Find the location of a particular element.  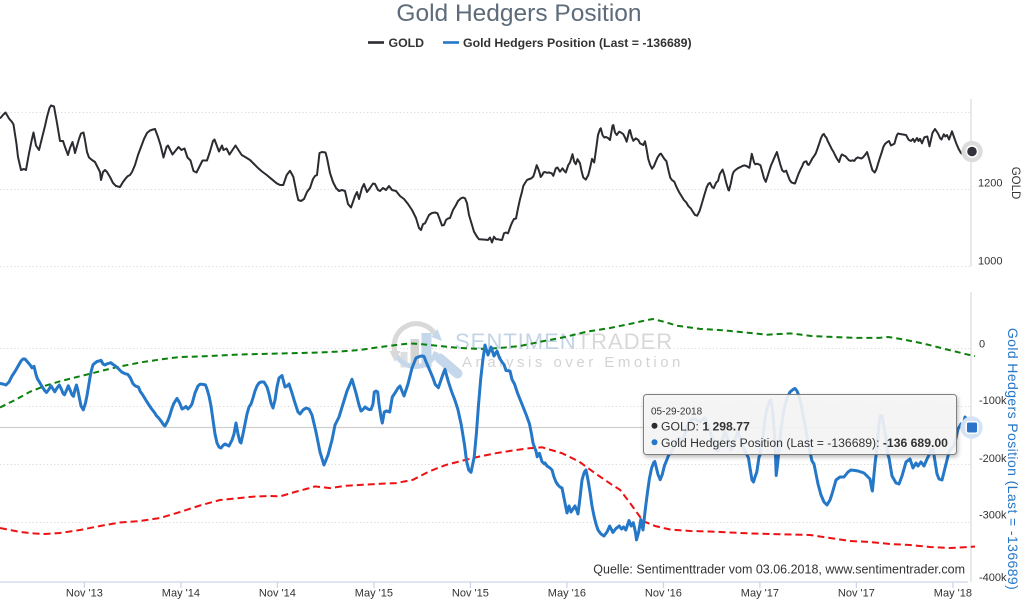

svg-text: -400k is located at coordinates (993, 578).